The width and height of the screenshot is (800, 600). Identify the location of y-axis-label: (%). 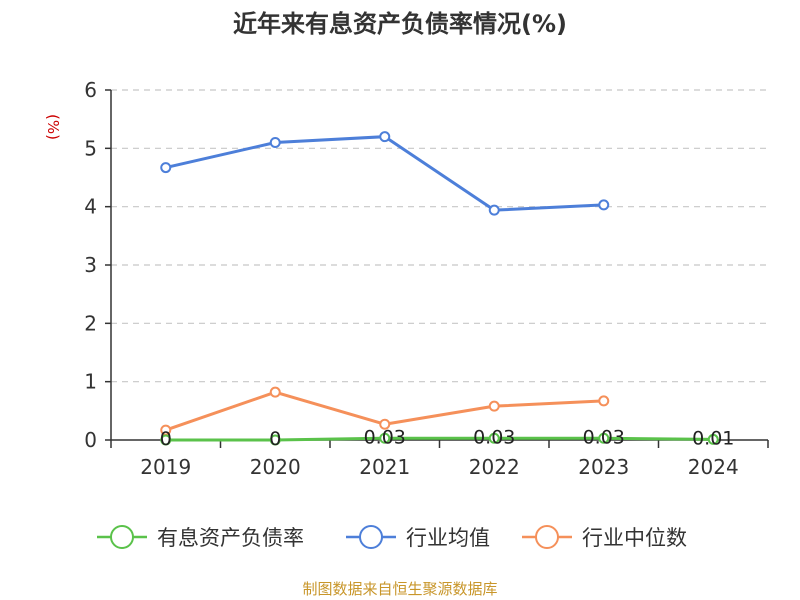
(53, 127).